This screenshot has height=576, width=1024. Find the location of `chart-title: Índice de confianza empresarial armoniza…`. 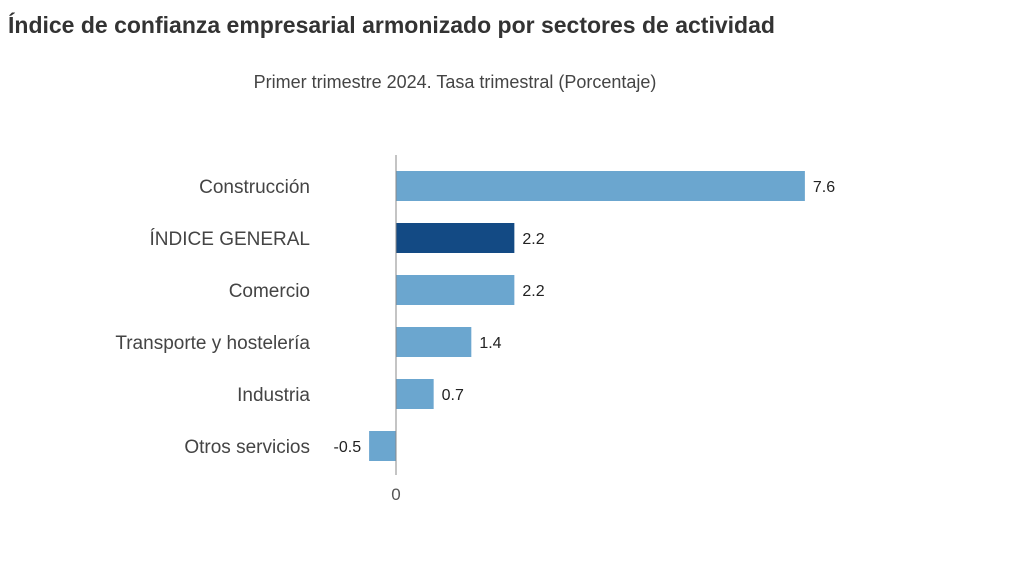

chart-title: Índice de confianza empresarial armoniza… is located at coordinates (391, 25).